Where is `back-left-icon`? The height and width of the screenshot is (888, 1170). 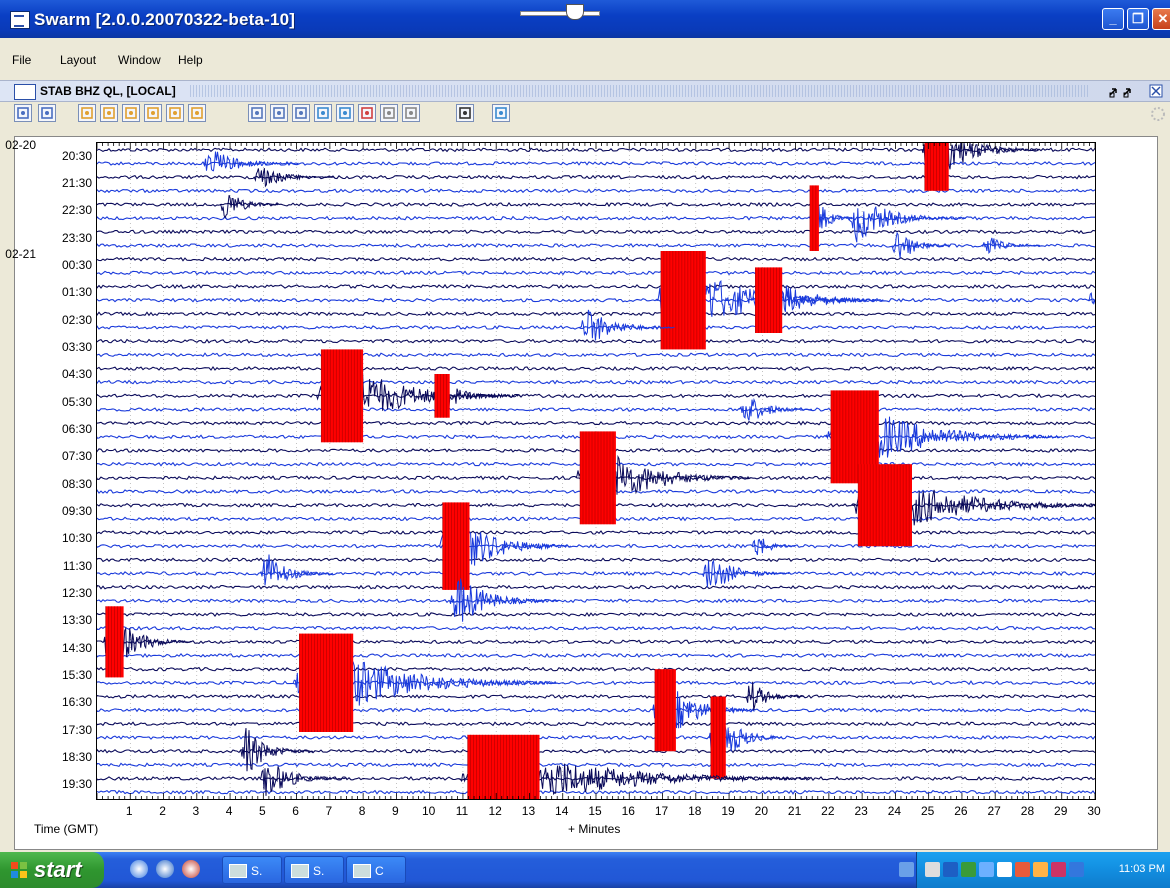 back-left-icon is located at coordinates (87, 113).